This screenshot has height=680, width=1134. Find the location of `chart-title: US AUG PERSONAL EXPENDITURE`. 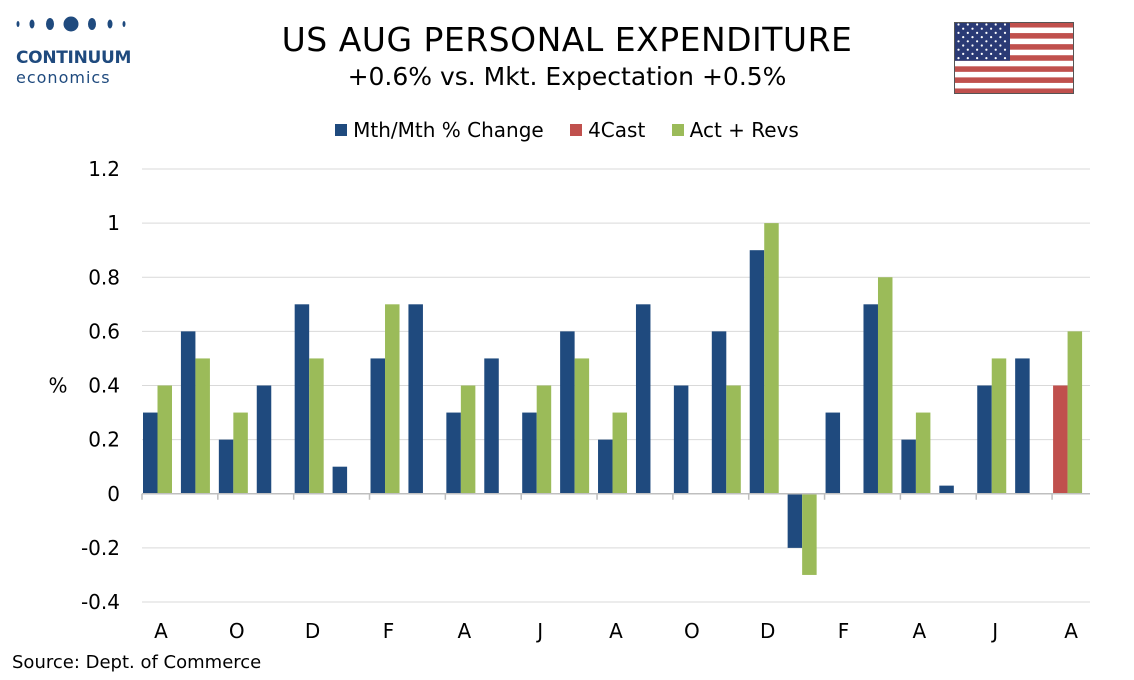

chart-title: US AUG PERSONAL EXPENDITURE is located at coordinates (567, 39).